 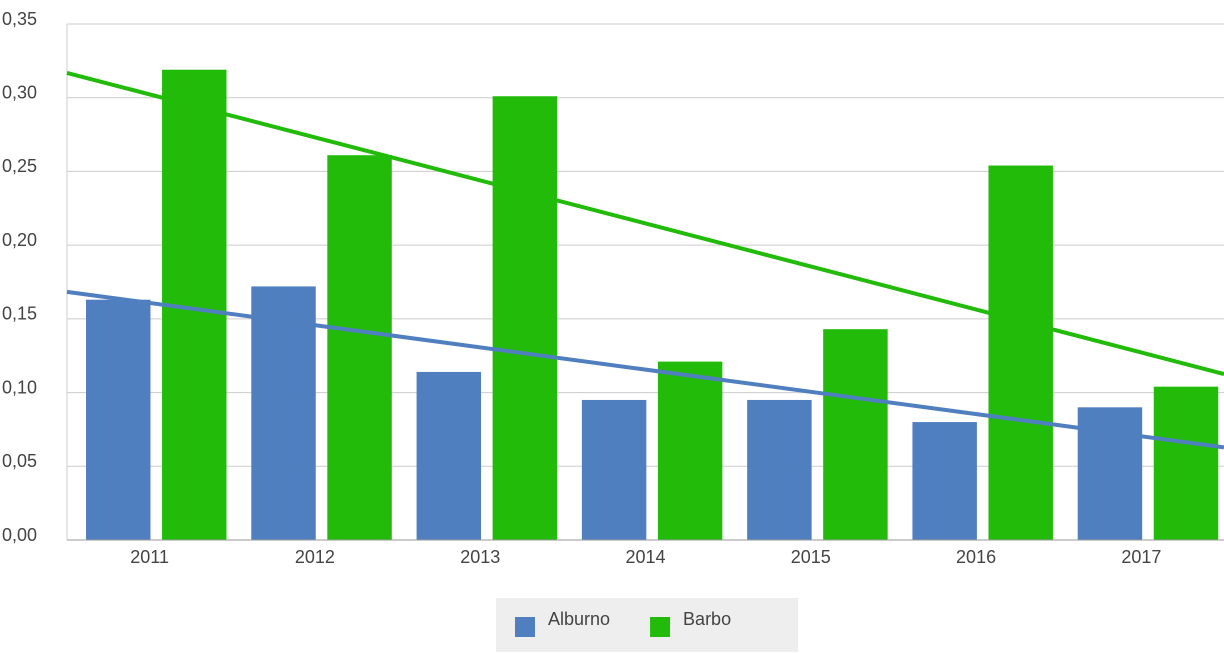 What do you see at coordinates (645, 557) in the screenshot?
I see `x-tick-label: 2014` at bounding box center [645, 557].